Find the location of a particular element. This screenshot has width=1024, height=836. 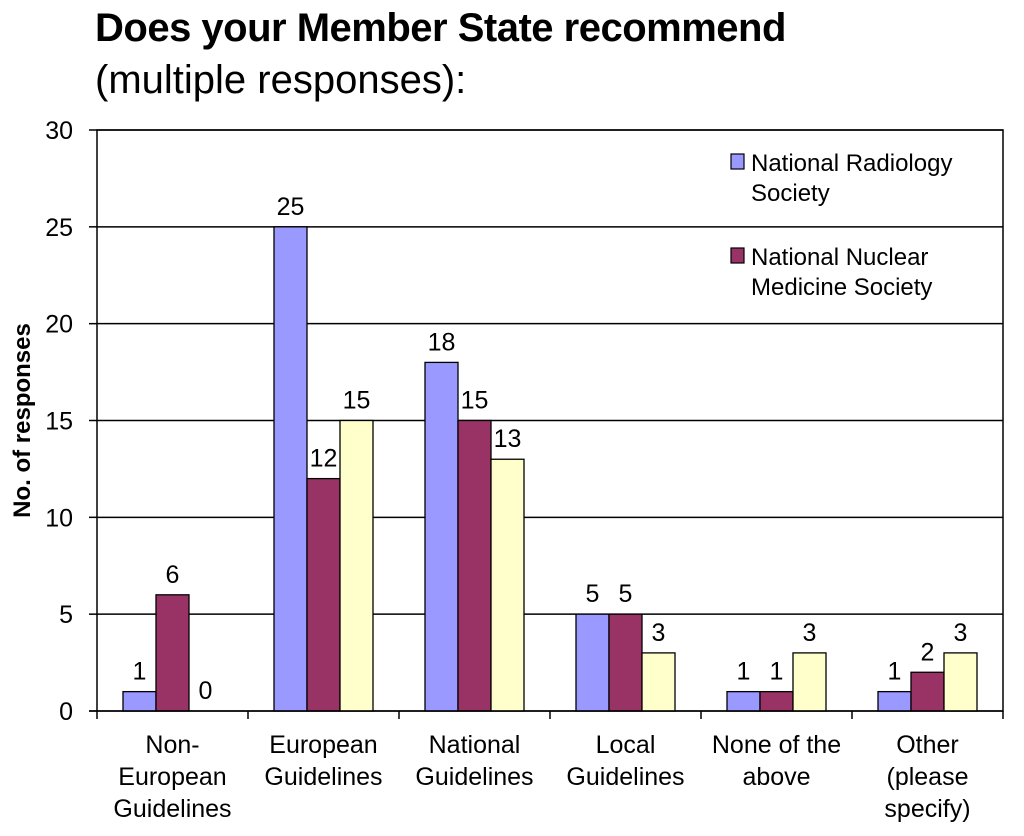

y-axis-title: No. of responses is located at coordinates (22, 420).